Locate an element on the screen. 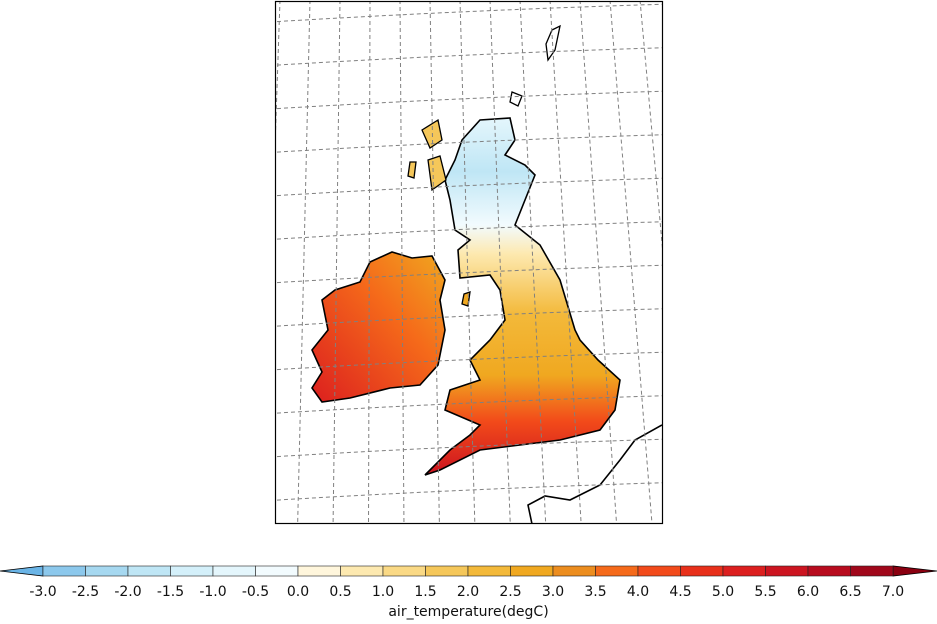 The width and height of the screenshot is (937, 624). colorbar-tick-label: -2.0 is located at coordinates (128, 592).